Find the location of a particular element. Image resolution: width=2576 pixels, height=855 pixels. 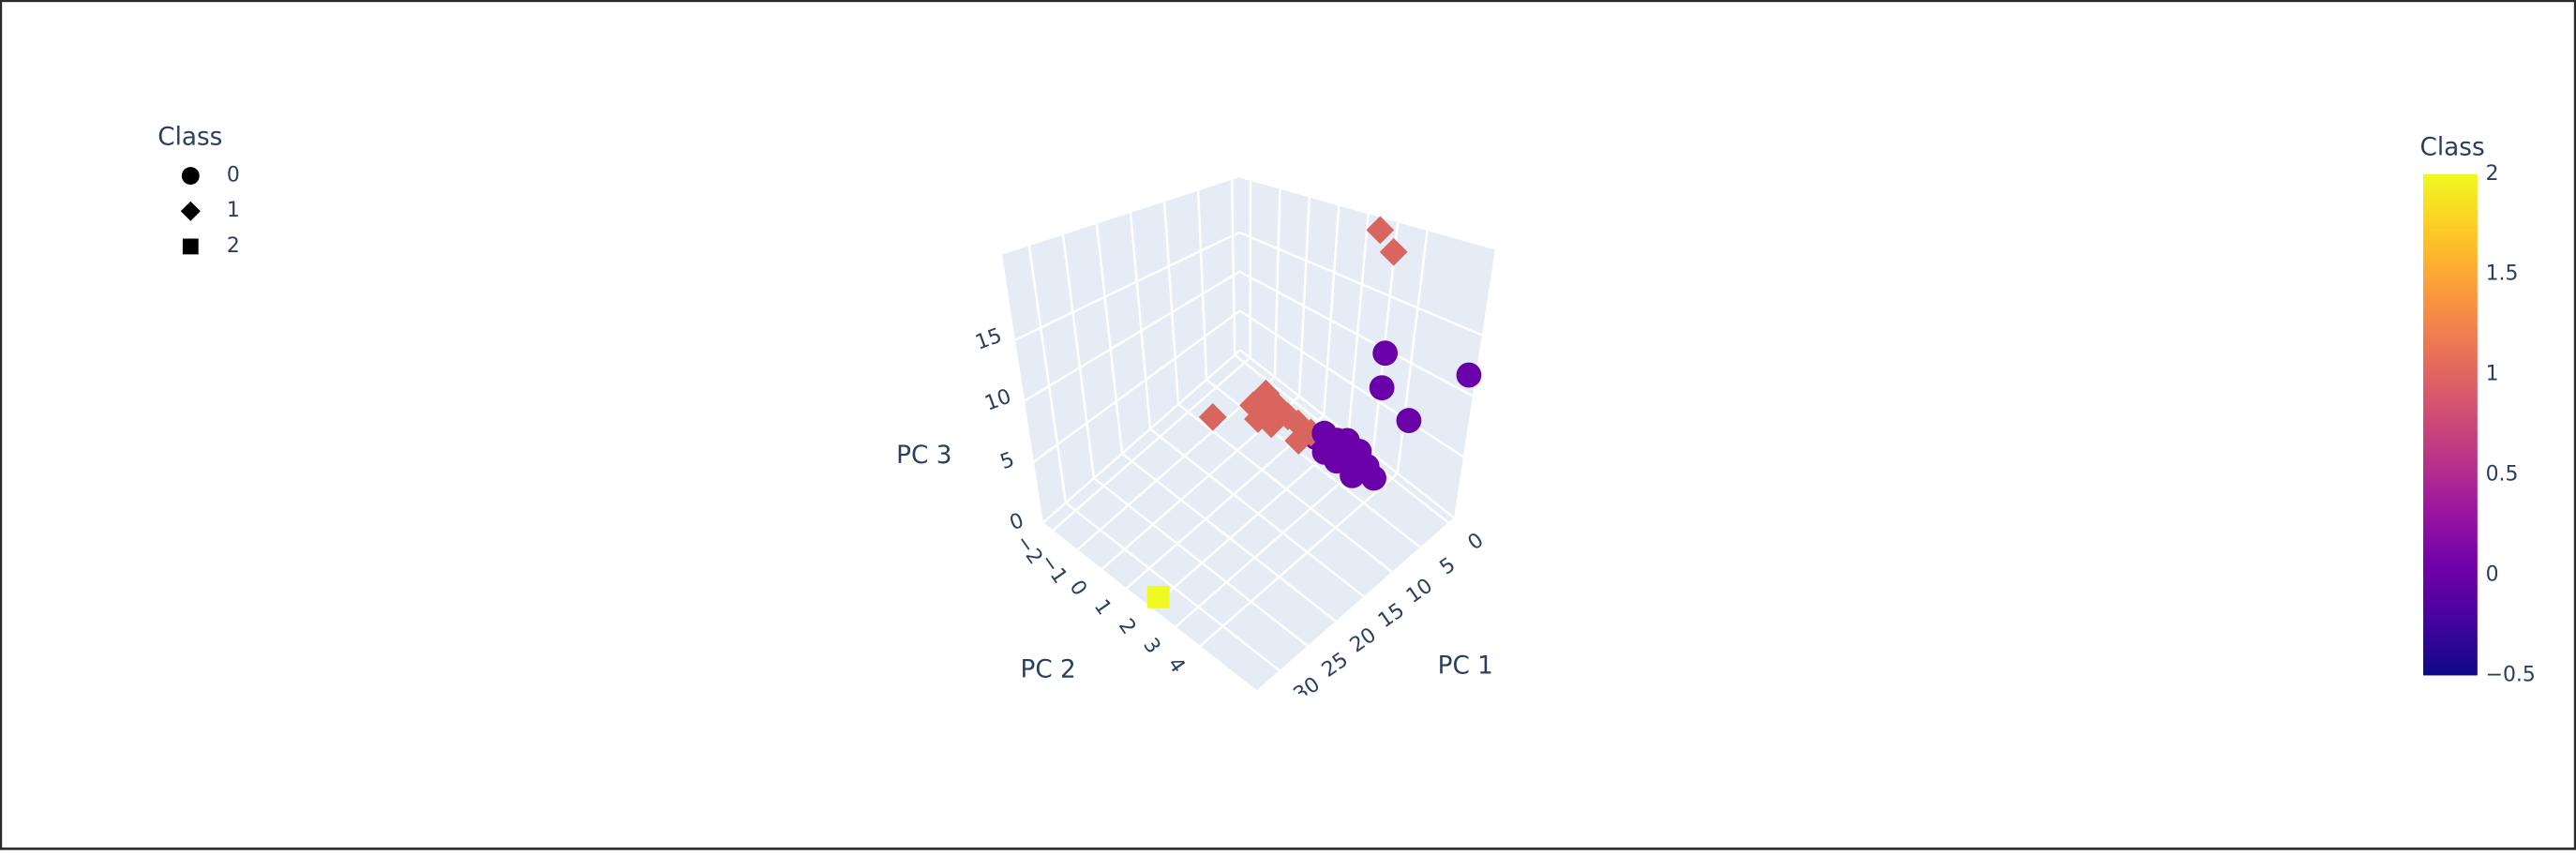

colorbar-tick-label: 1 is located at coordinates (2492, 374).